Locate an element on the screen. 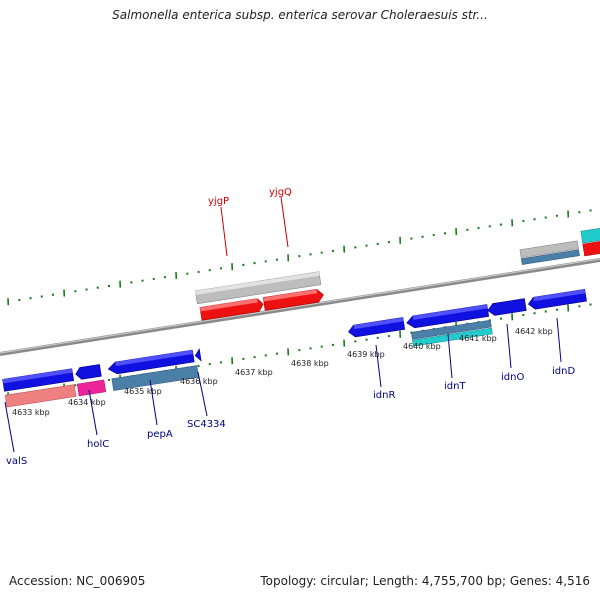  scale-label-4638: 4638 kbp is located at coordinates (310, 363).